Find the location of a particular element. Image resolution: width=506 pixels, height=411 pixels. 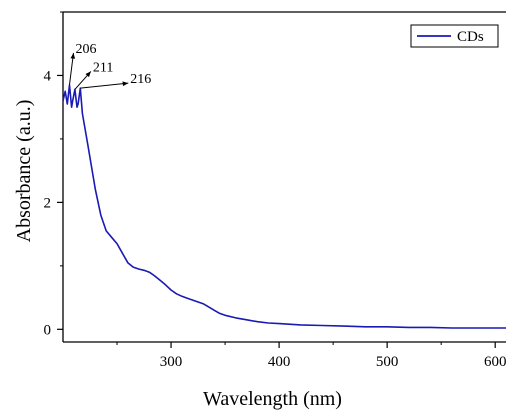

annotation-label: 211 is located at coordinates (103, 67).